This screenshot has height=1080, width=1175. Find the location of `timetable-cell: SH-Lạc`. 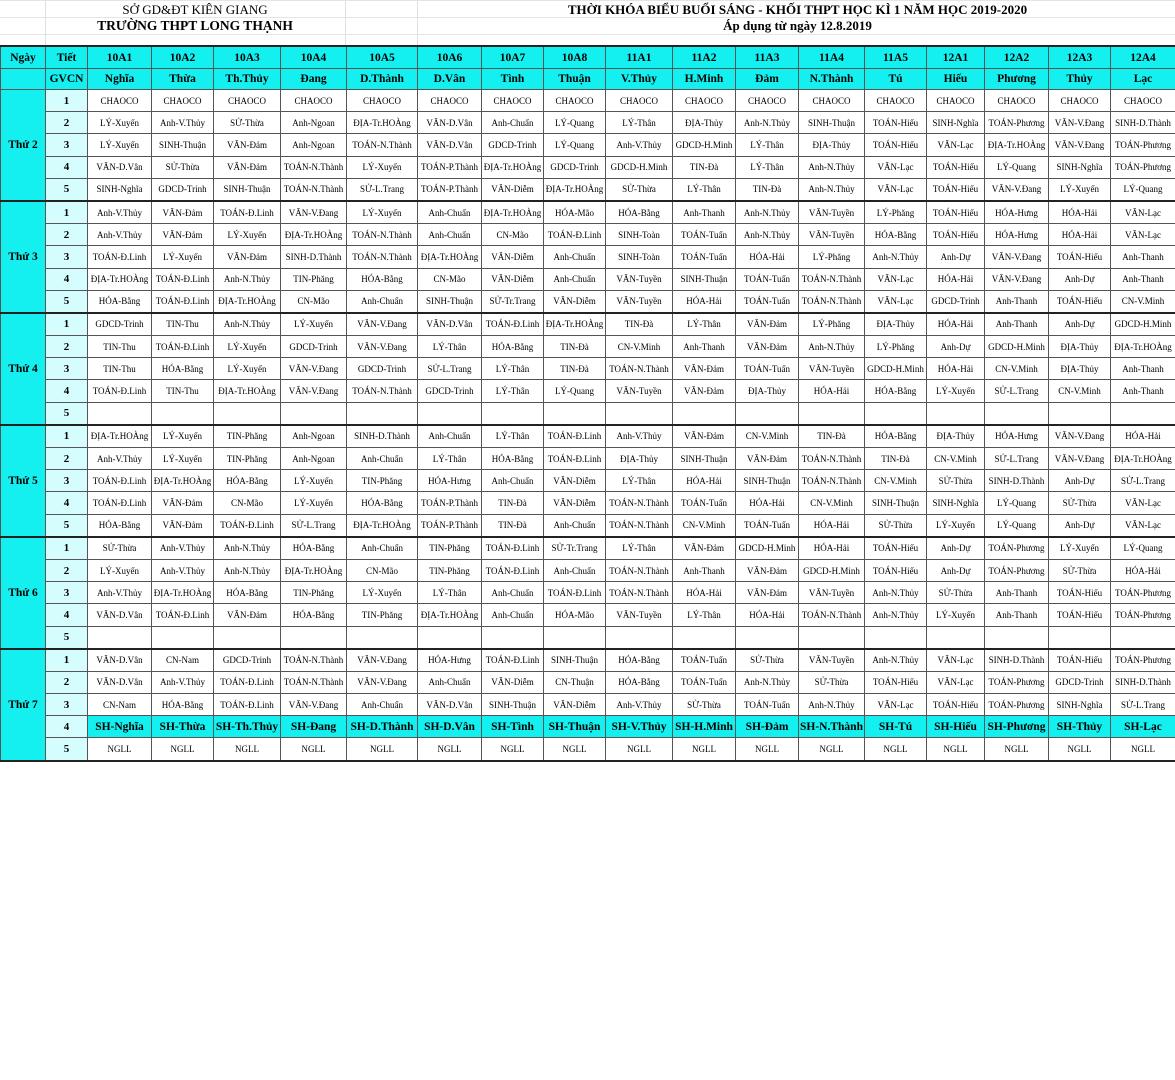

timetable-cell: SH-Lạc is located at coordinates (1142, 727).